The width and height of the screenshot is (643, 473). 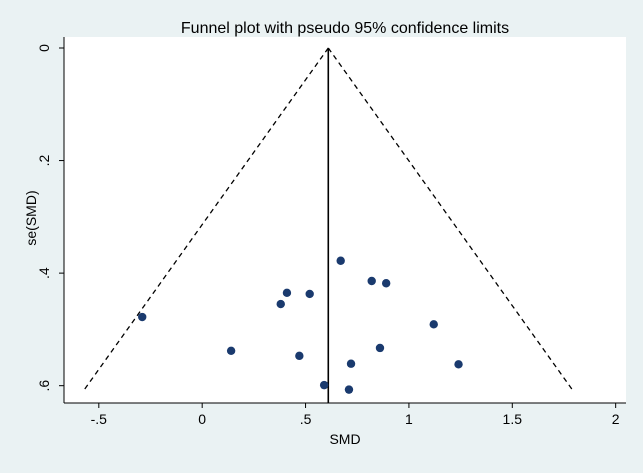 What do you see at coordinates (202, 419) in the screenshot?
I see `x-tick-label: 0` at bounding box center [202, 419].